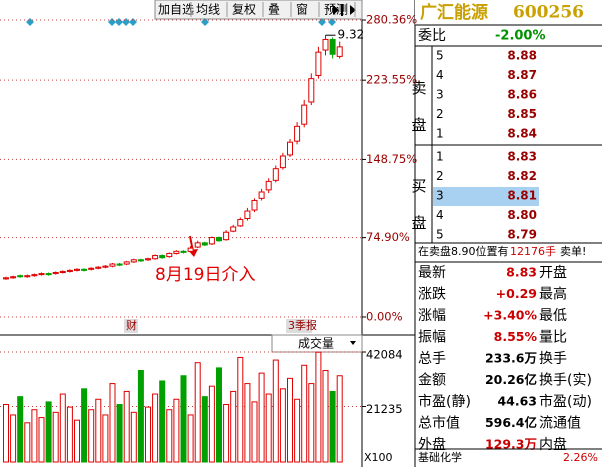  Describe the element at coordinates (440, 457) in the screenshot. I see `sector: 基础化学` at that location.